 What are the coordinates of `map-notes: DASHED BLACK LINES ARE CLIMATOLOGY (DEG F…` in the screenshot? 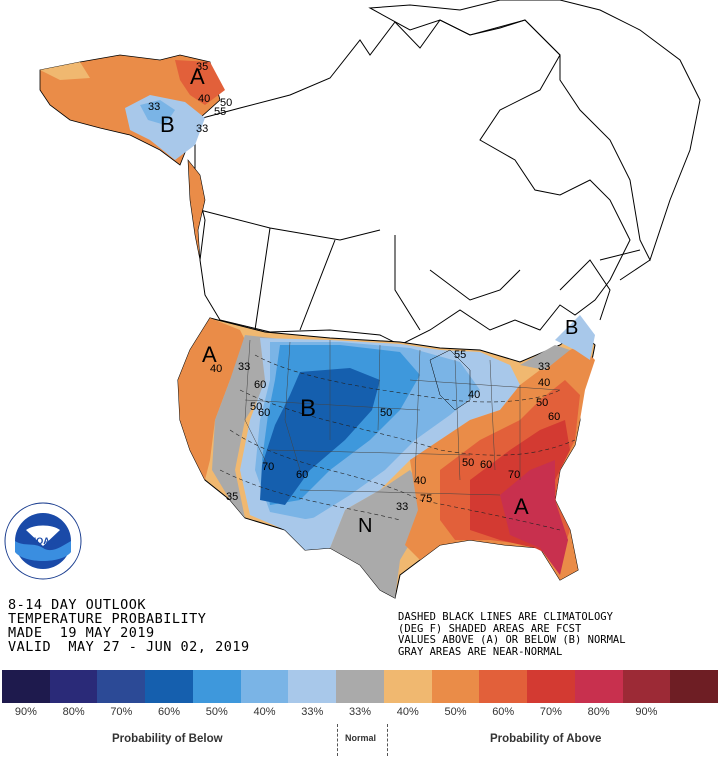 It's located at (512, 634).